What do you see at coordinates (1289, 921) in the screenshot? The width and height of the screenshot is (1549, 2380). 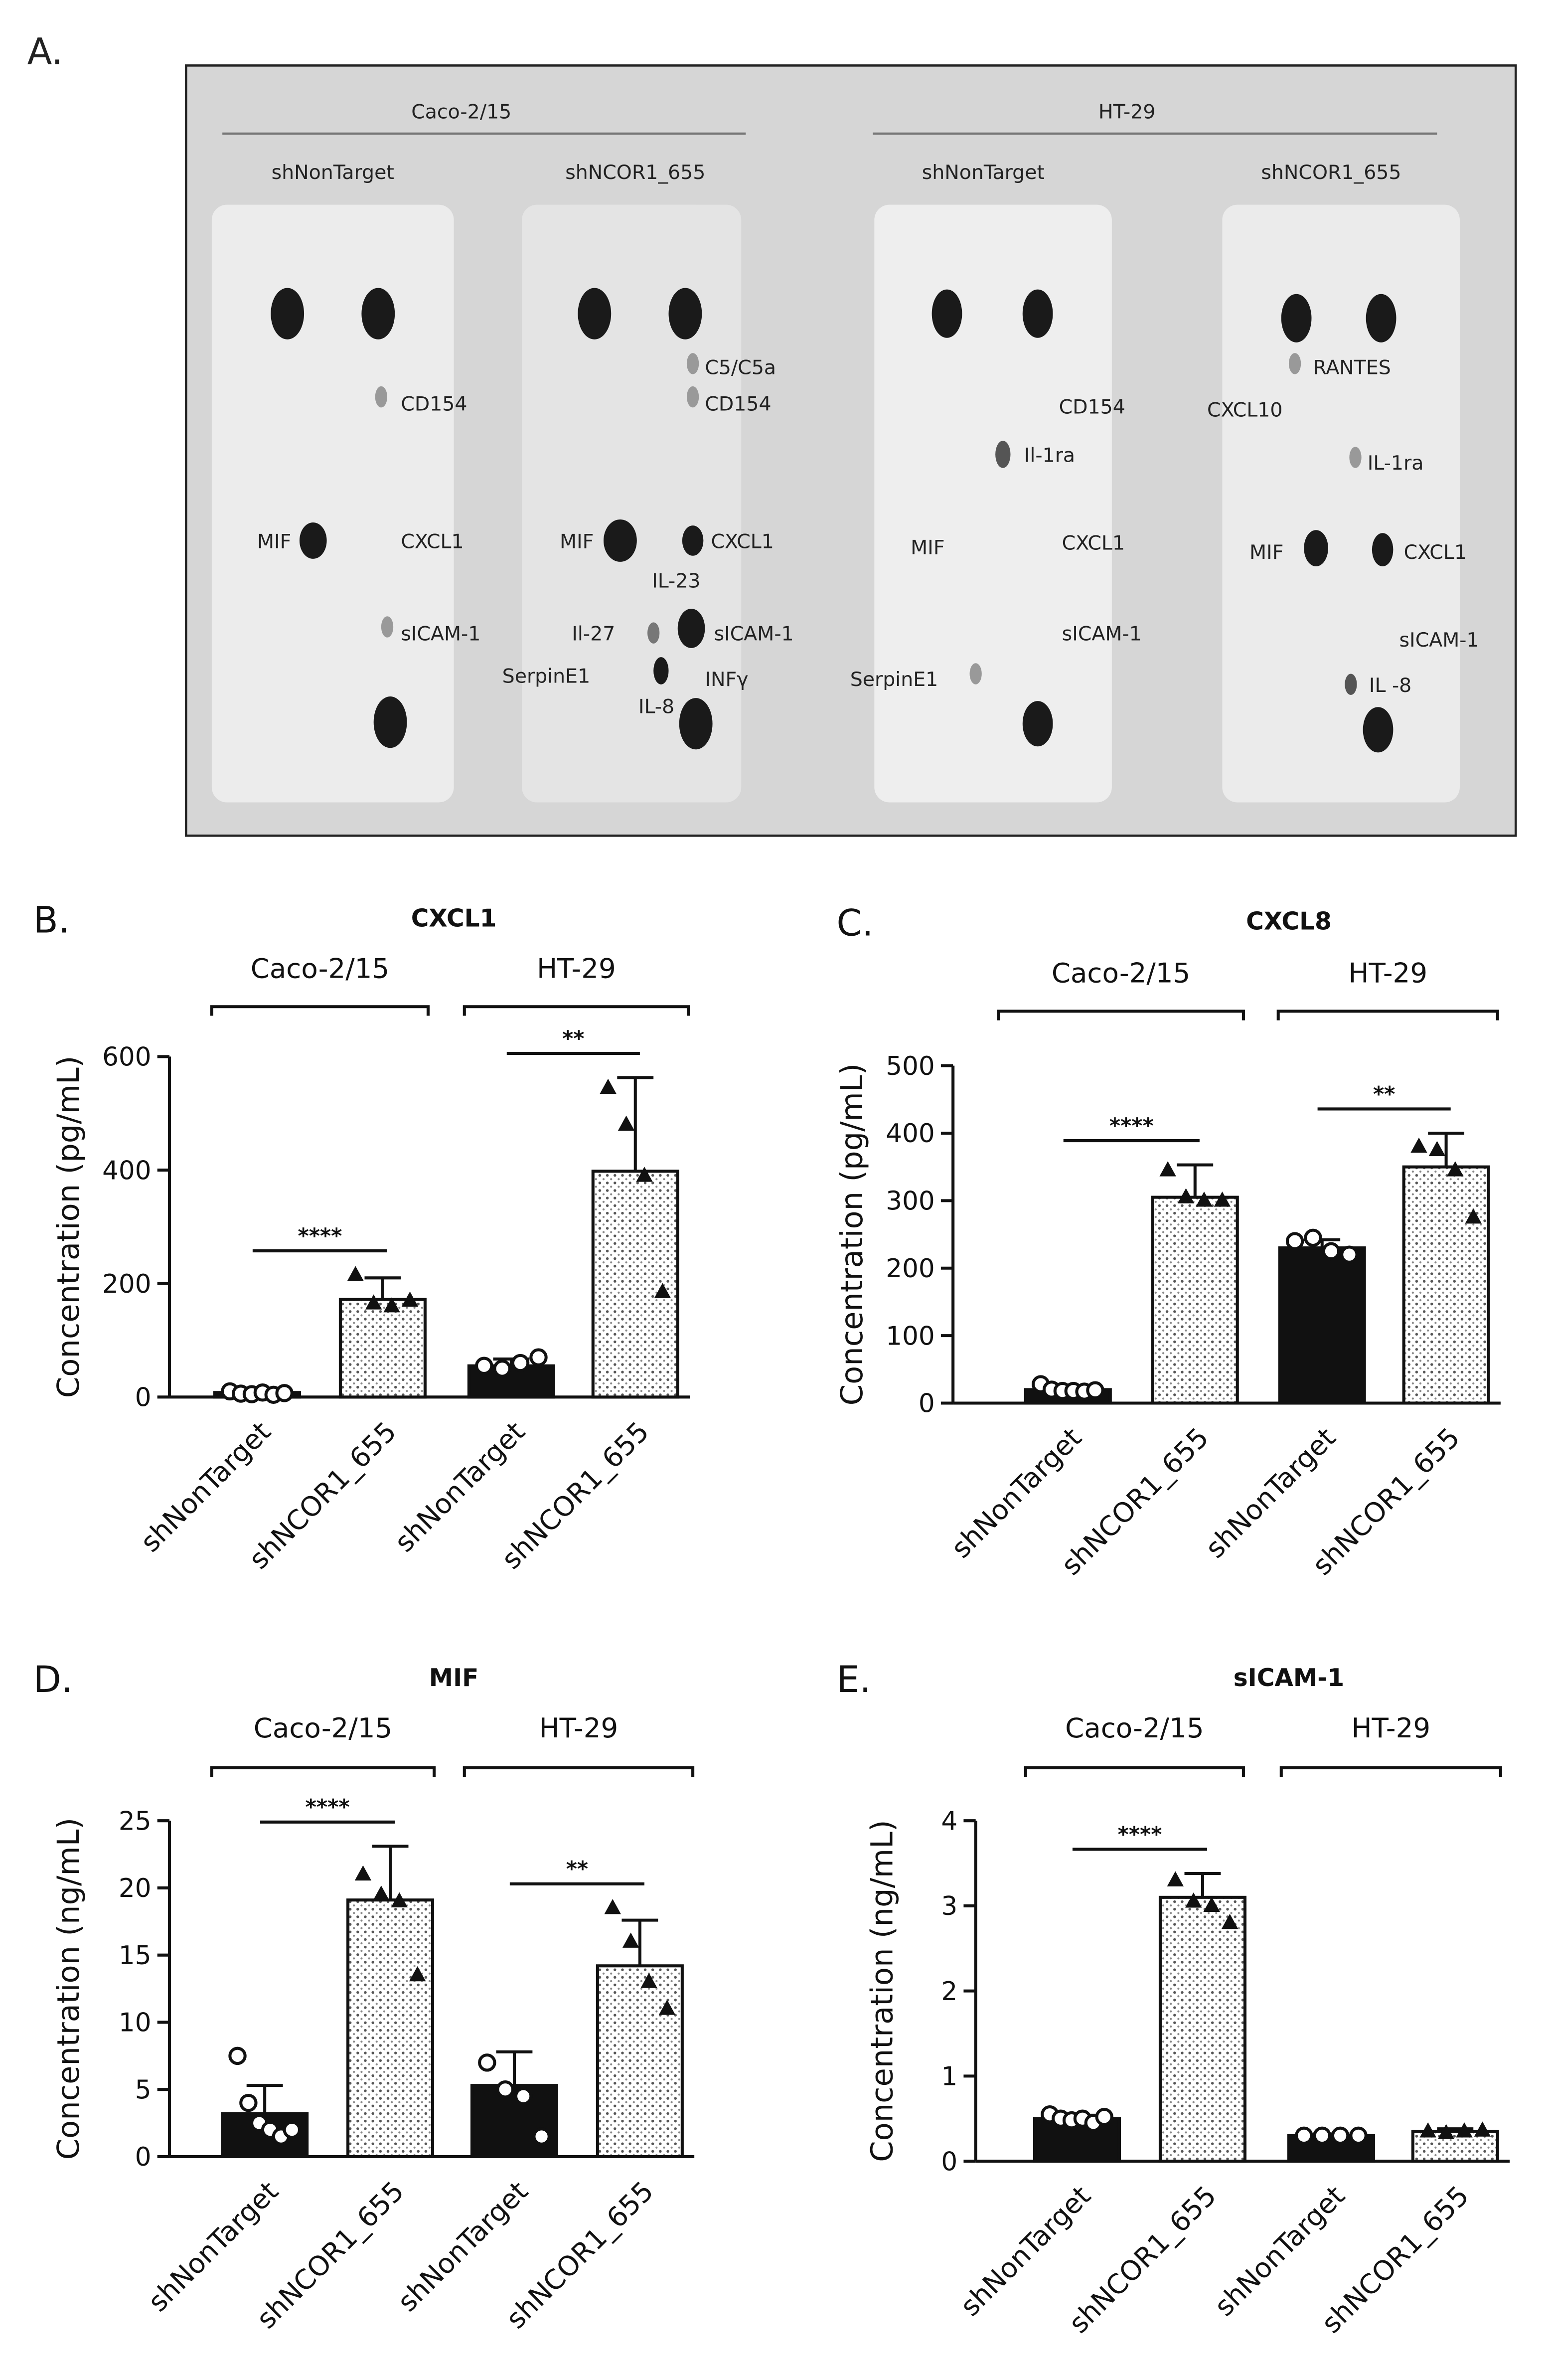 I see `chart-title: CXCL8` at bounding box center [1289, 921].